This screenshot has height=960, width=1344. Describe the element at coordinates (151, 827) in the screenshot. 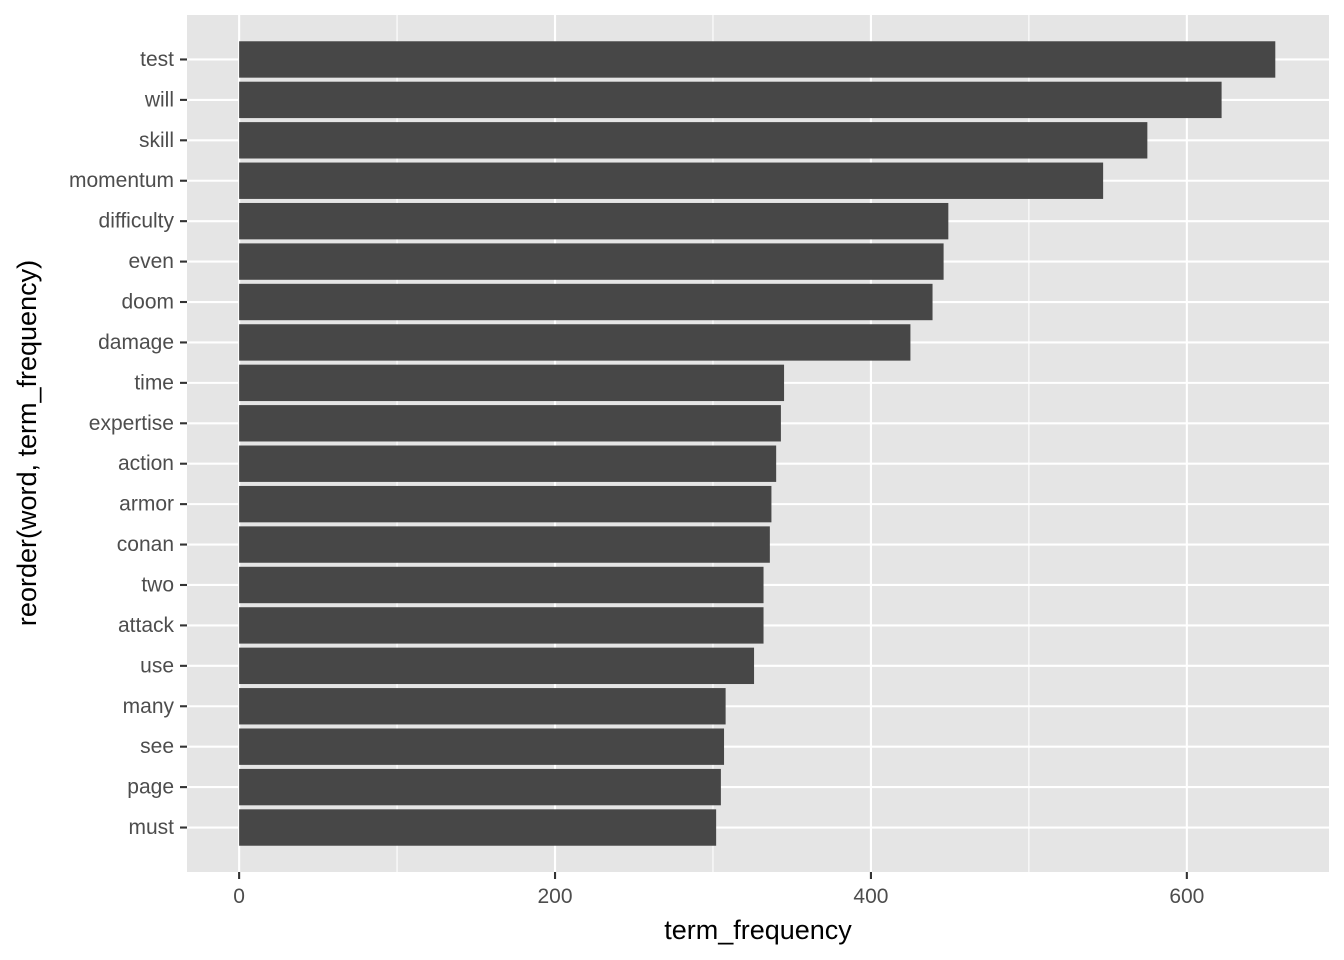

I see `y-tick-label-must: must` at that location.